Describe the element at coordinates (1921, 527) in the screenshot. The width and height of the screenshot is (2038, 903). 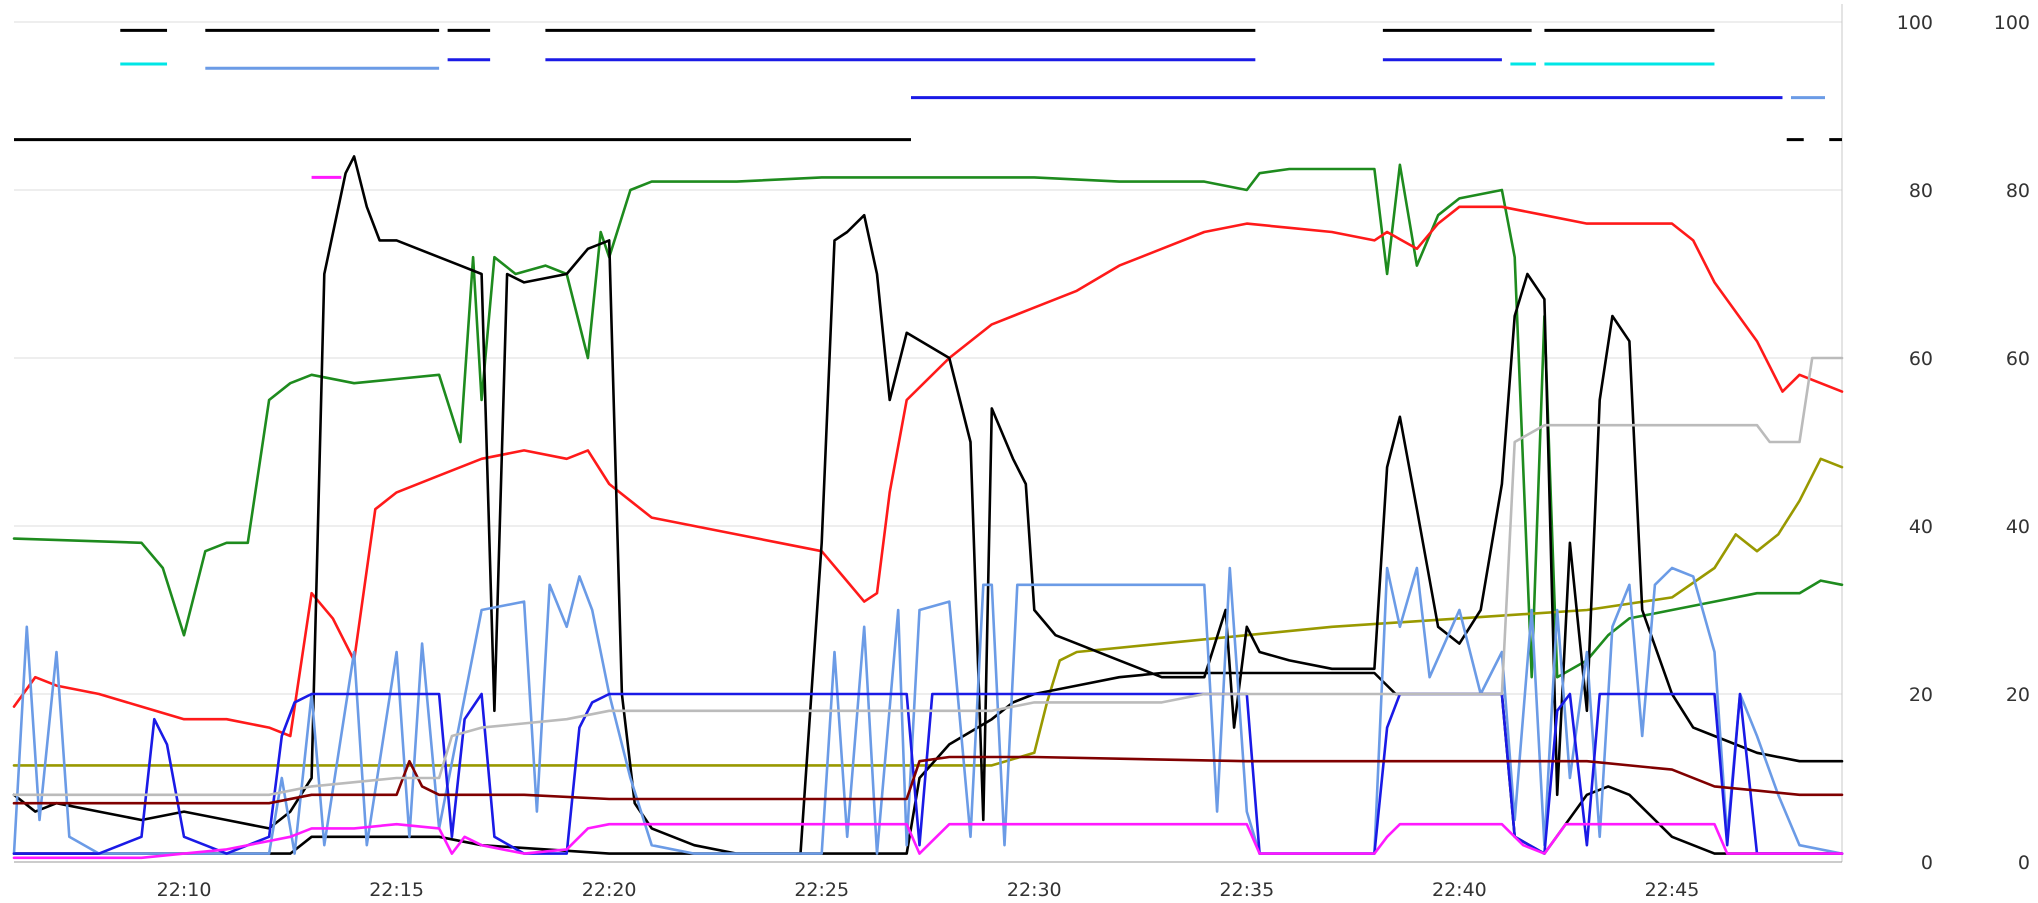
I see `y-tick-label-inner: 40` at that location.